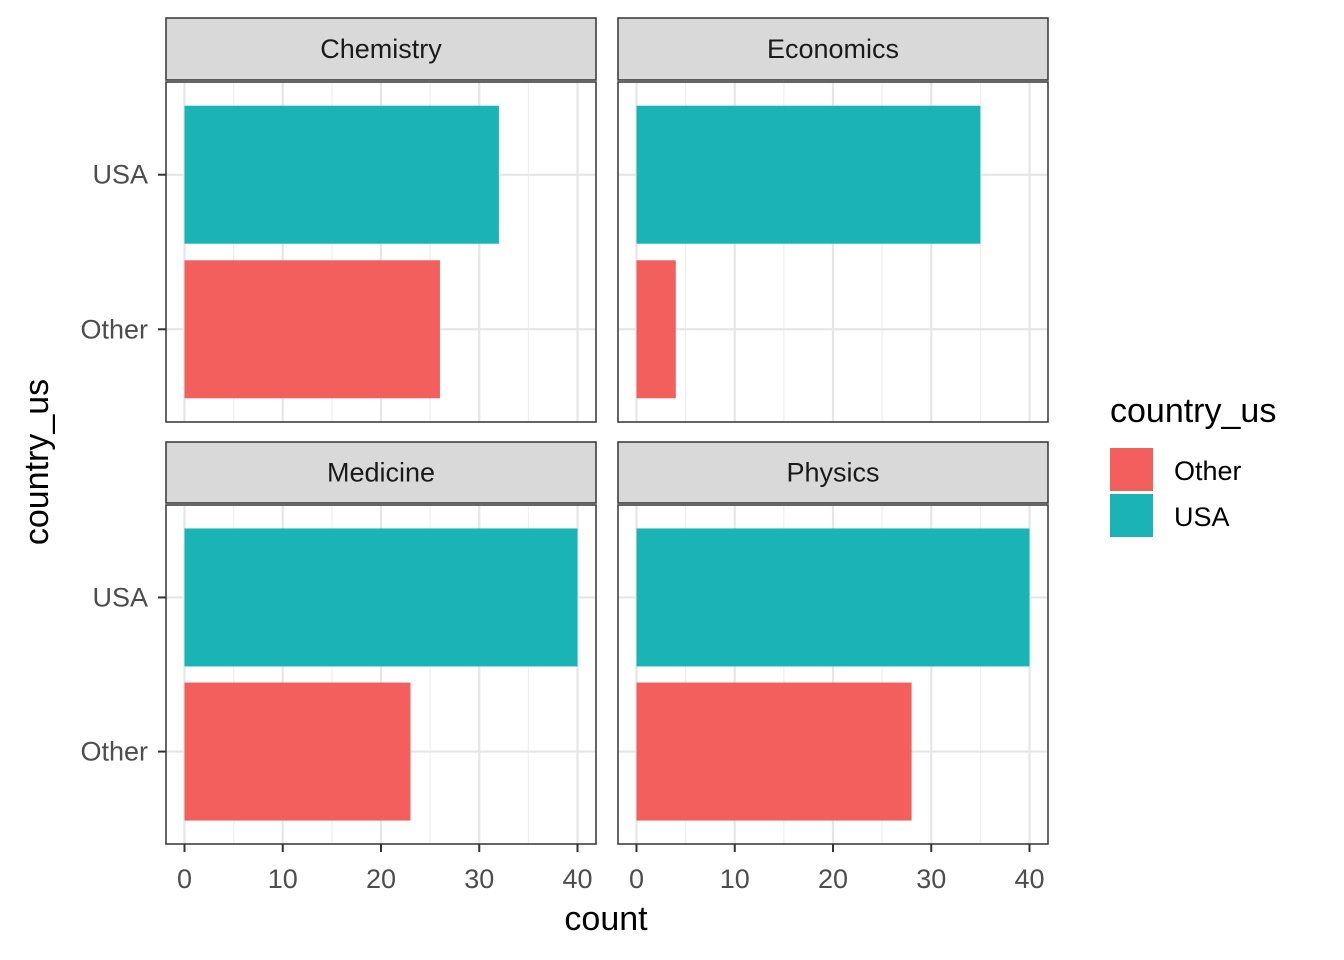 This screenshot has width=1344, height=960. Describe the element at coordinates (297, 751) in the screenshot. I see `bar-medicine-other` at that location.